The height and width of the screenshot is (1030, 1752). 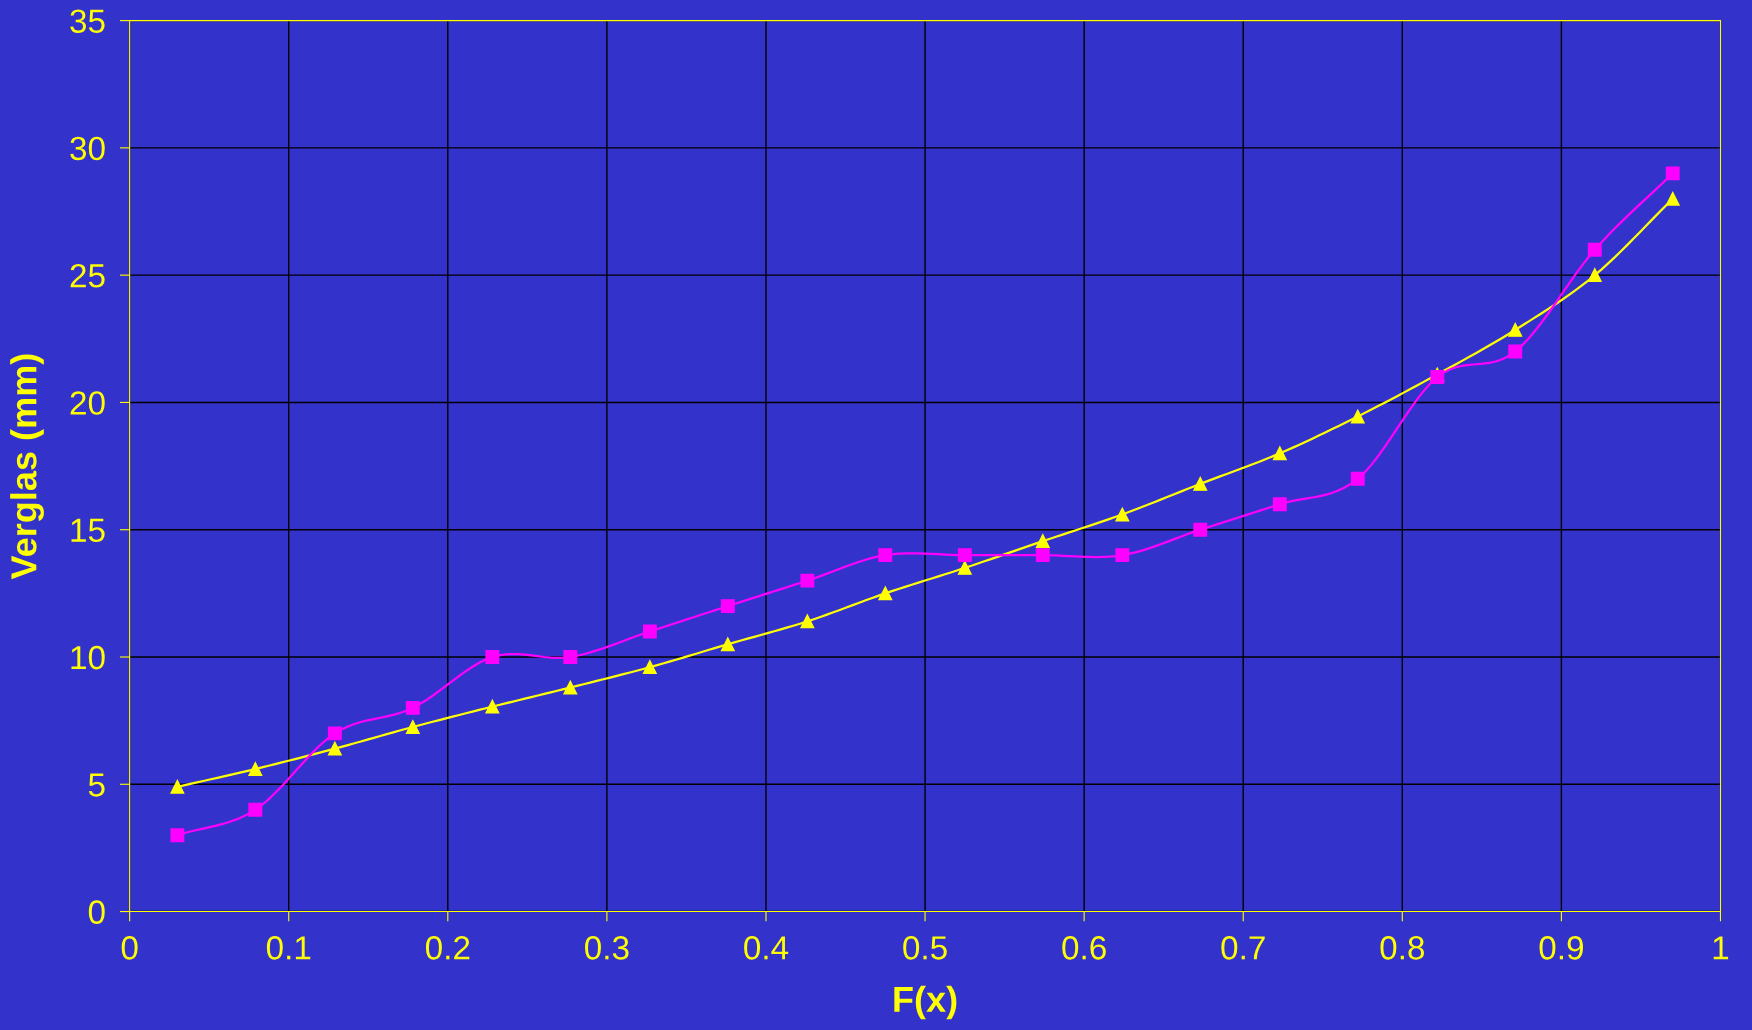 I want to click on x-tick-label: 0.4, so click(x=766, y=948).